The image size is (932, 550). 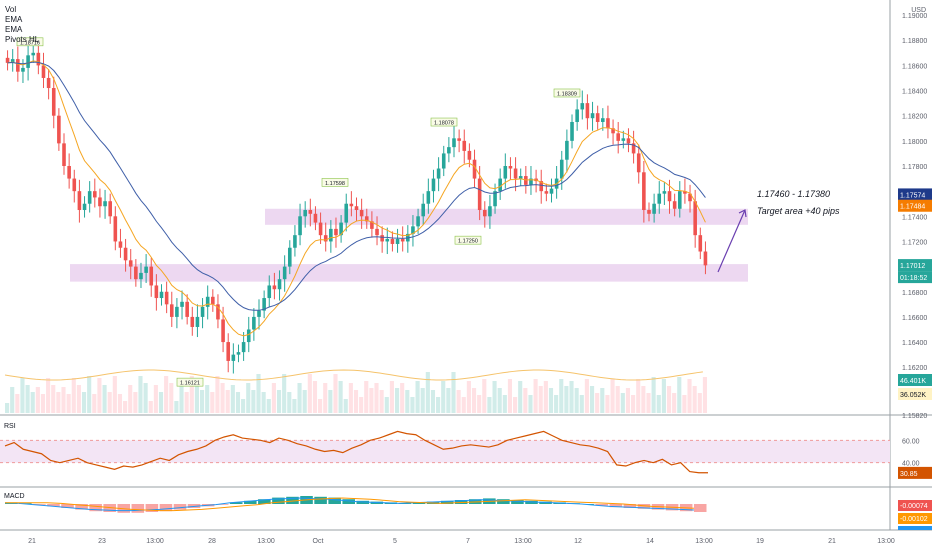 What do you see at coordinates (913, 278) in the screenshot?
I see `price-badge-text: 01:18:52` at bounding box center [913, 278].